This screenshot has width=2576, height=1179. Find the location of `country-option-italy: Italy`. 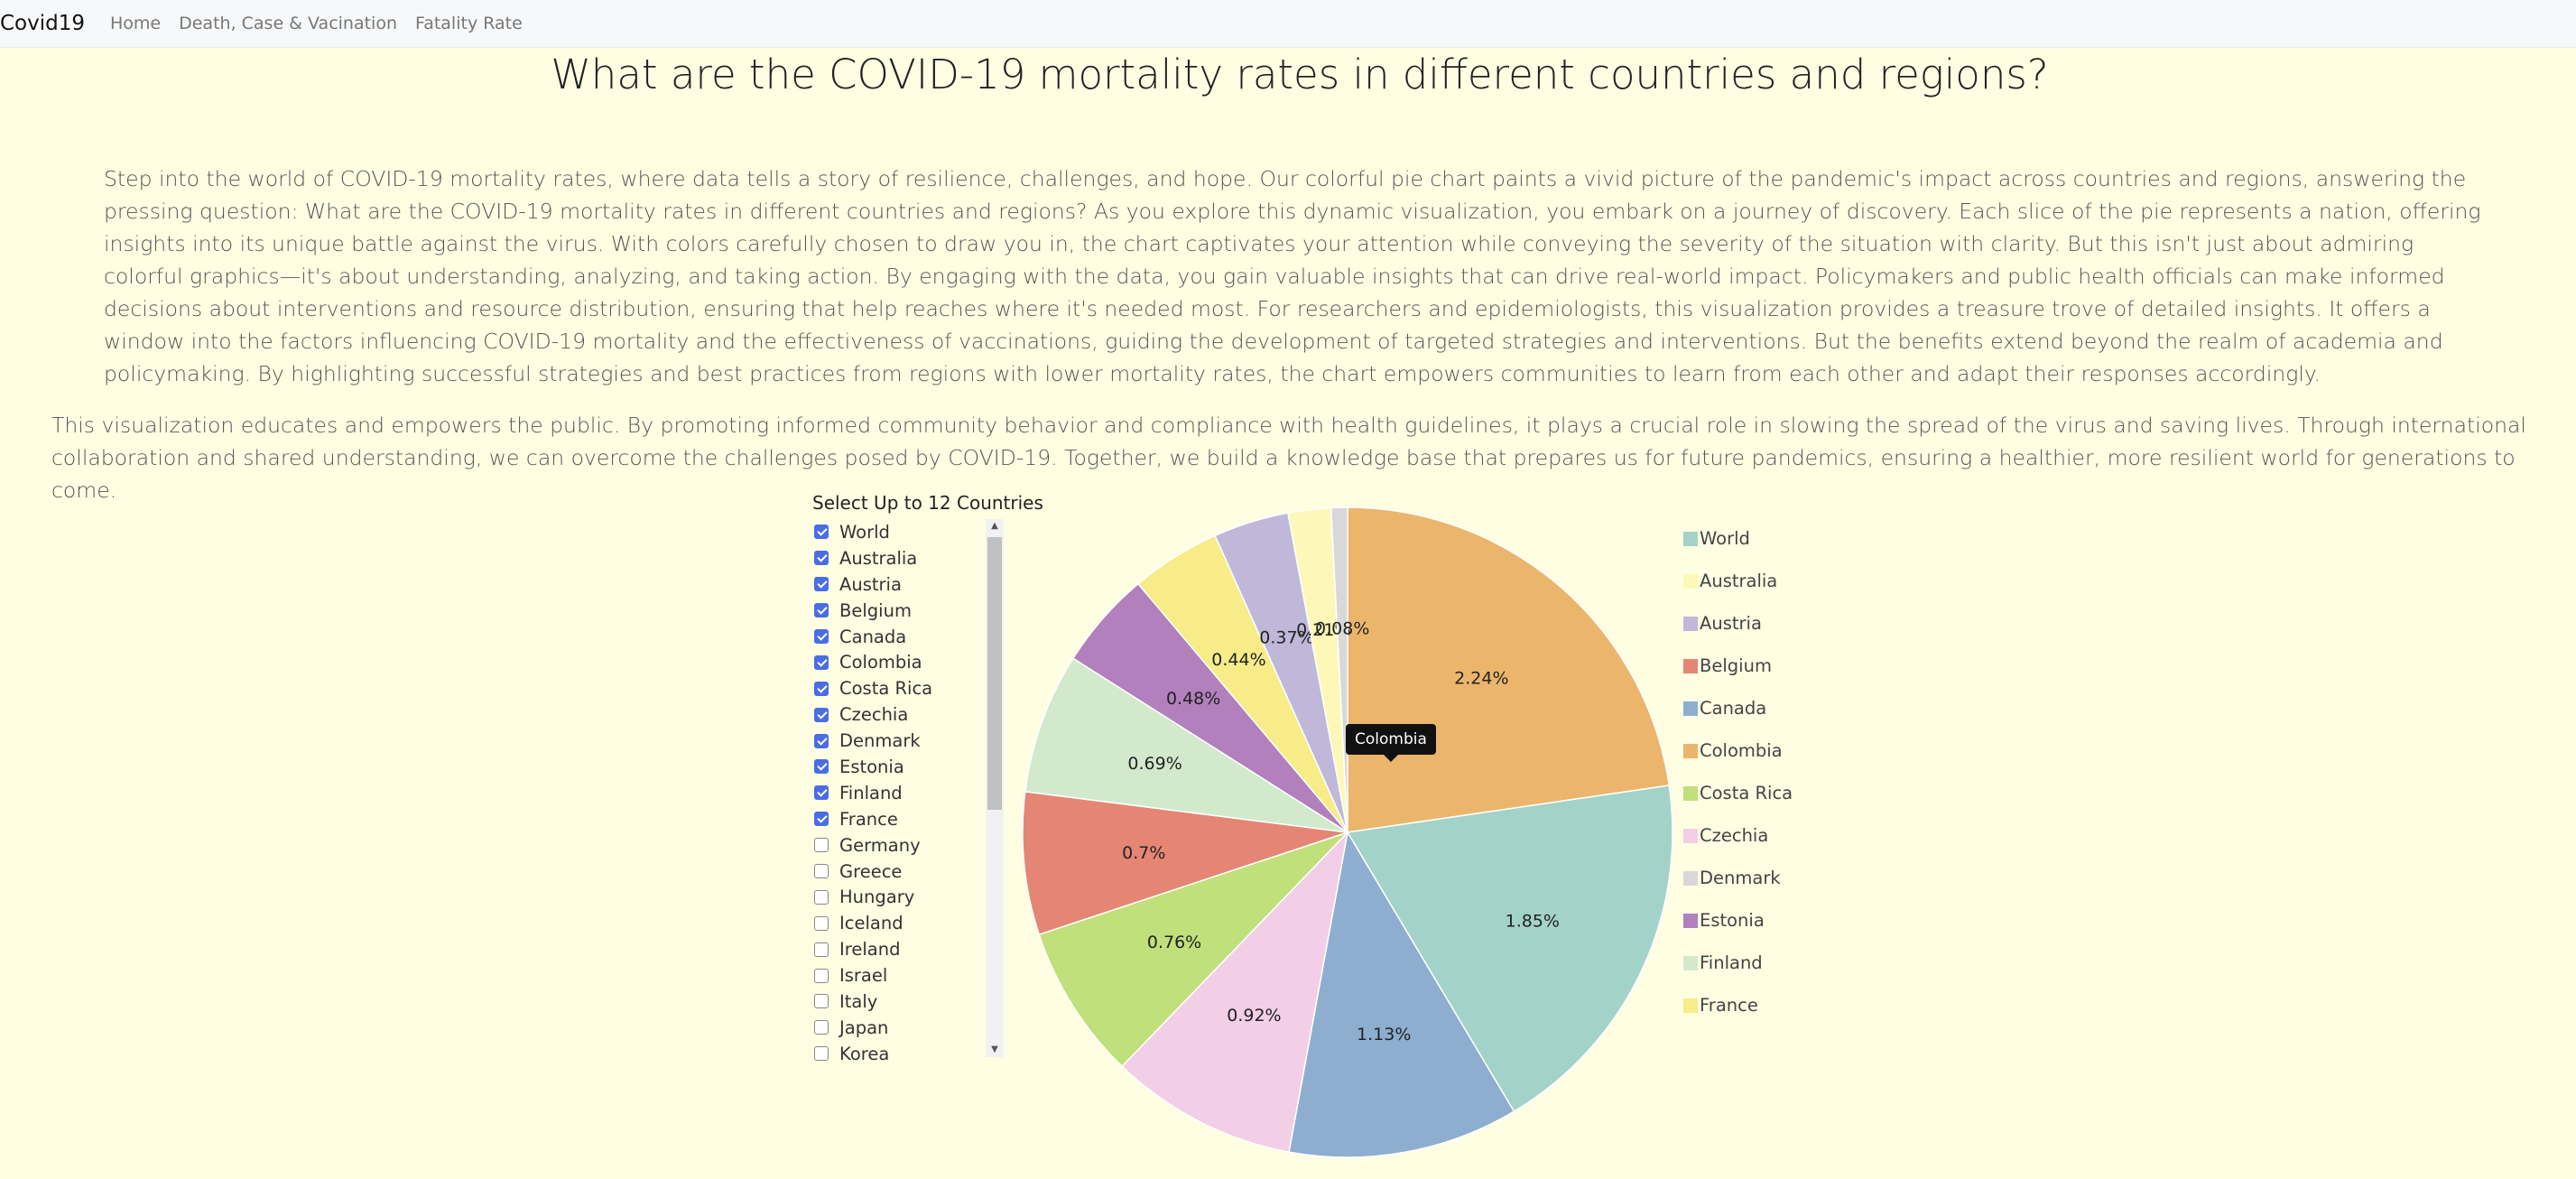

country-option-italy: Italy is located at coordinates (901, 1002).